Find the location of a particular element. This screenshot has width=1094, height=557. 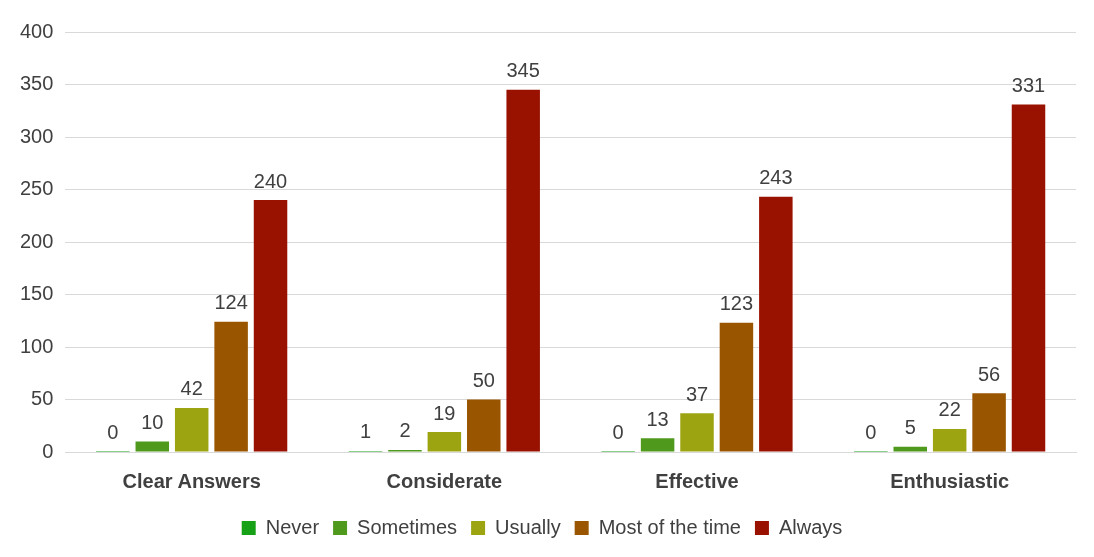

legend-label: Most of the time is located at coordinates (669, 526).